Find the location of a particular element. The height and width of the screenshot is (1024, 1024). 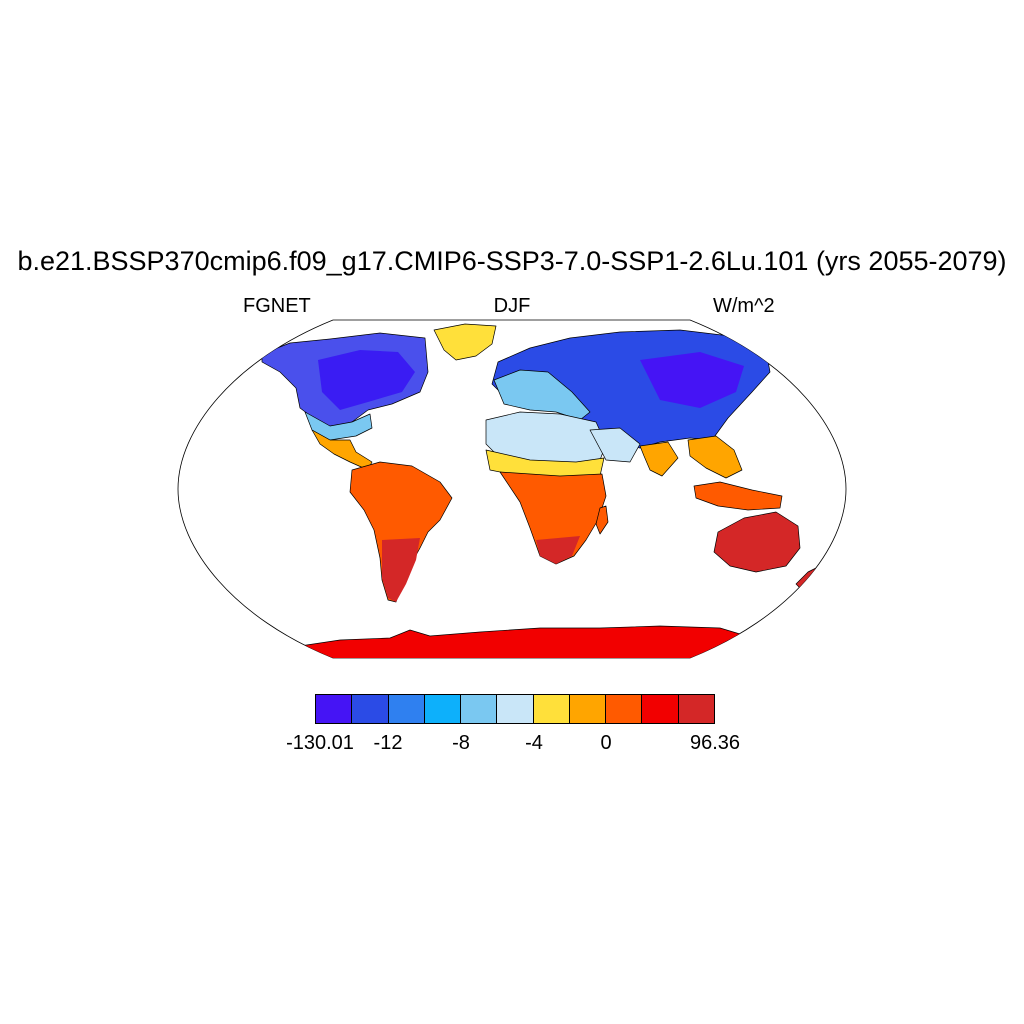

season-label: DJF is located at coordinates (512, 306).